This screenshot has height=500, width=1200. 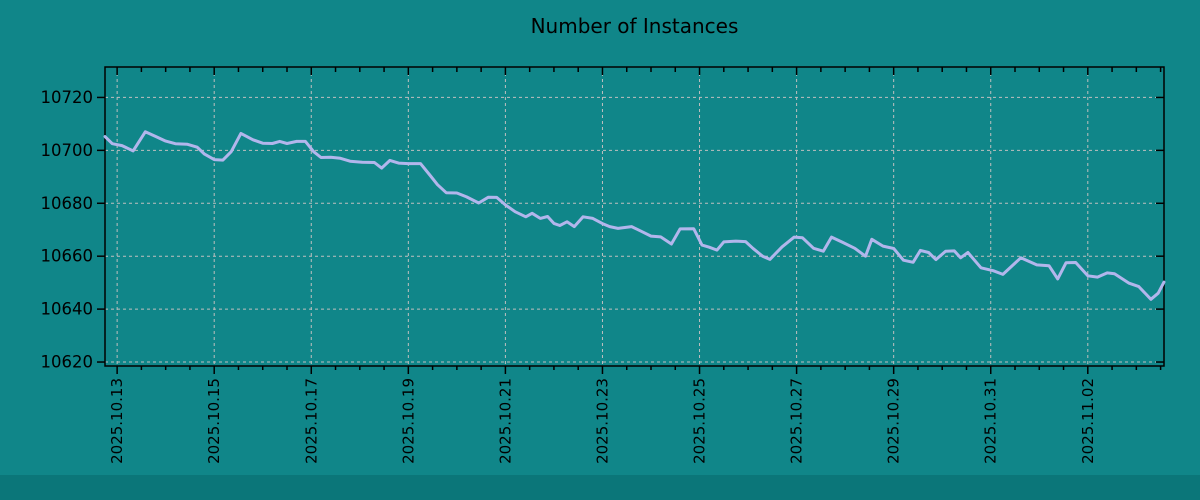 What do you see at coordinates (214, 421) in the screenshot?
I see `x-tick-label: 2025.10.15` at bounding box center [214, 421].